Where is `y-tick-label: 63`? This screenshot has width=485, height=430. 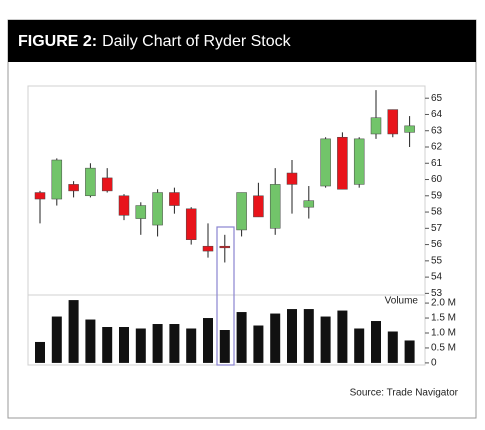
y-tick-label: 63 is located at coordinates (437, 130).